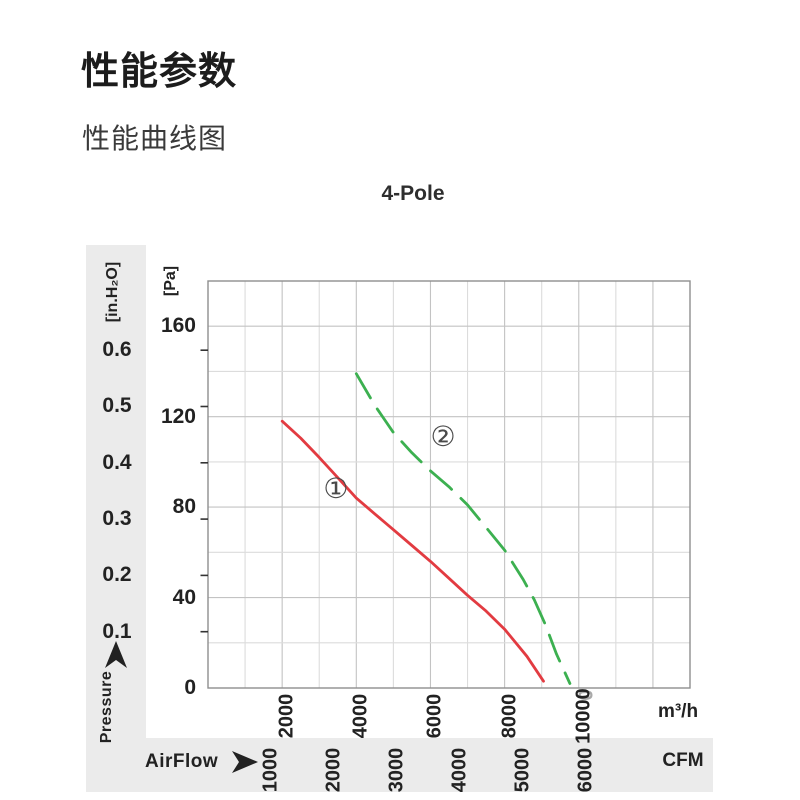 Image resolution: width=800 pixels, height=800 pixels. What do you see at coordinates (683, 760) in the screenshot?
I see `x-axis-unit-cfm: CFM` at bounding box center [683, 760].